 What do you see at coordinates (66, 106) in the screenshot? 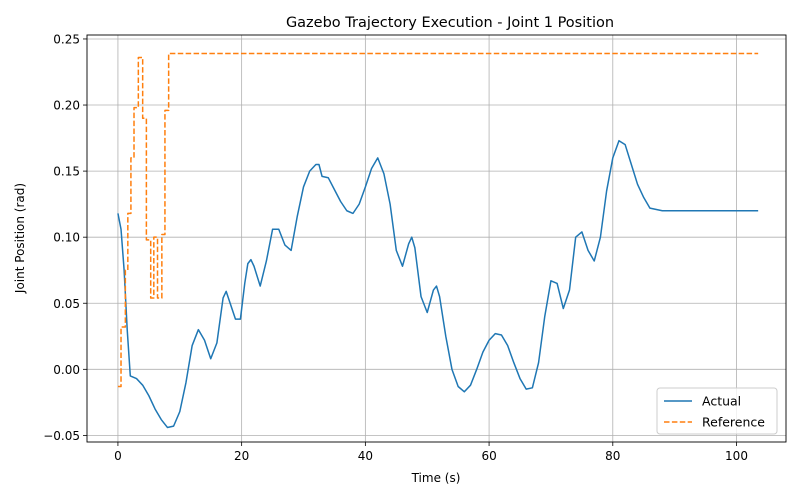
I see `y-tick-label: 0.20` at bounding box center [66, 106].